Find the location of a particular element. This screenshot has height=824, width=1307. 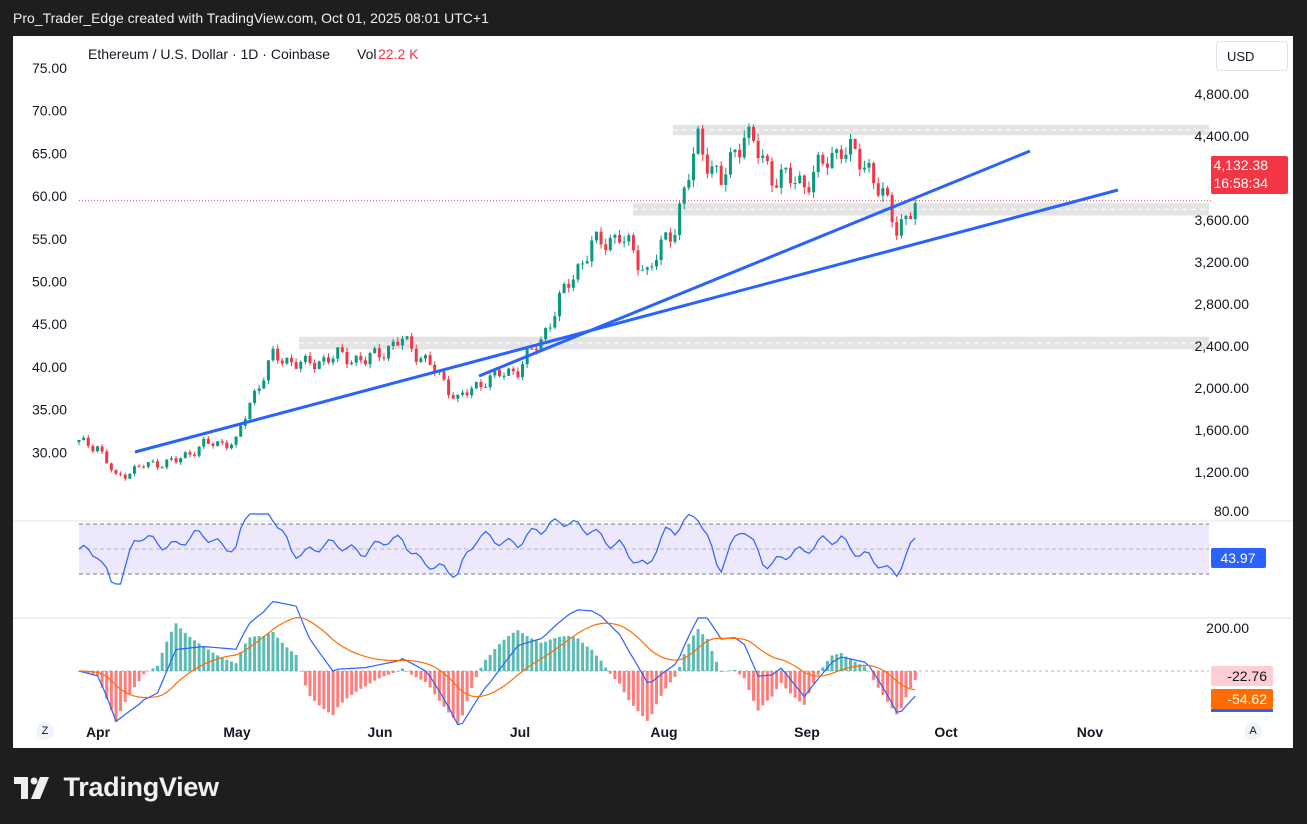

a-label: A is located at coordinates (1253, 731).